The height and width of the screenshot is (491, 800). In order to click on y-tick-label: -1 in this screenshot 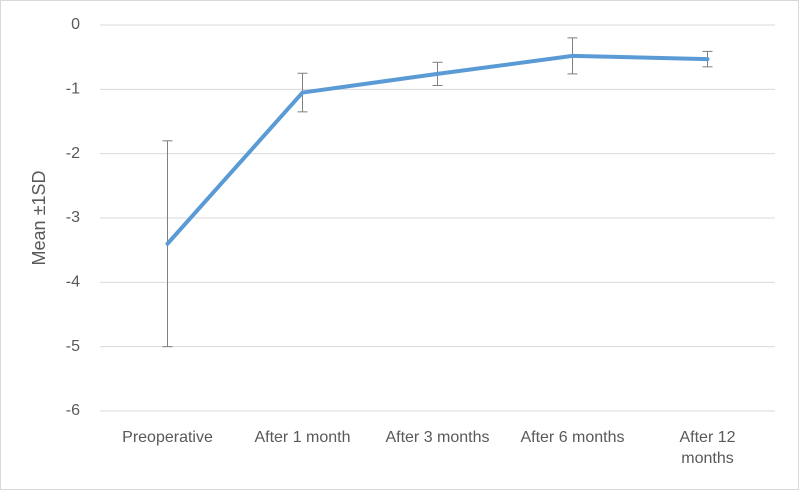, I will do `click(73, 89)`.